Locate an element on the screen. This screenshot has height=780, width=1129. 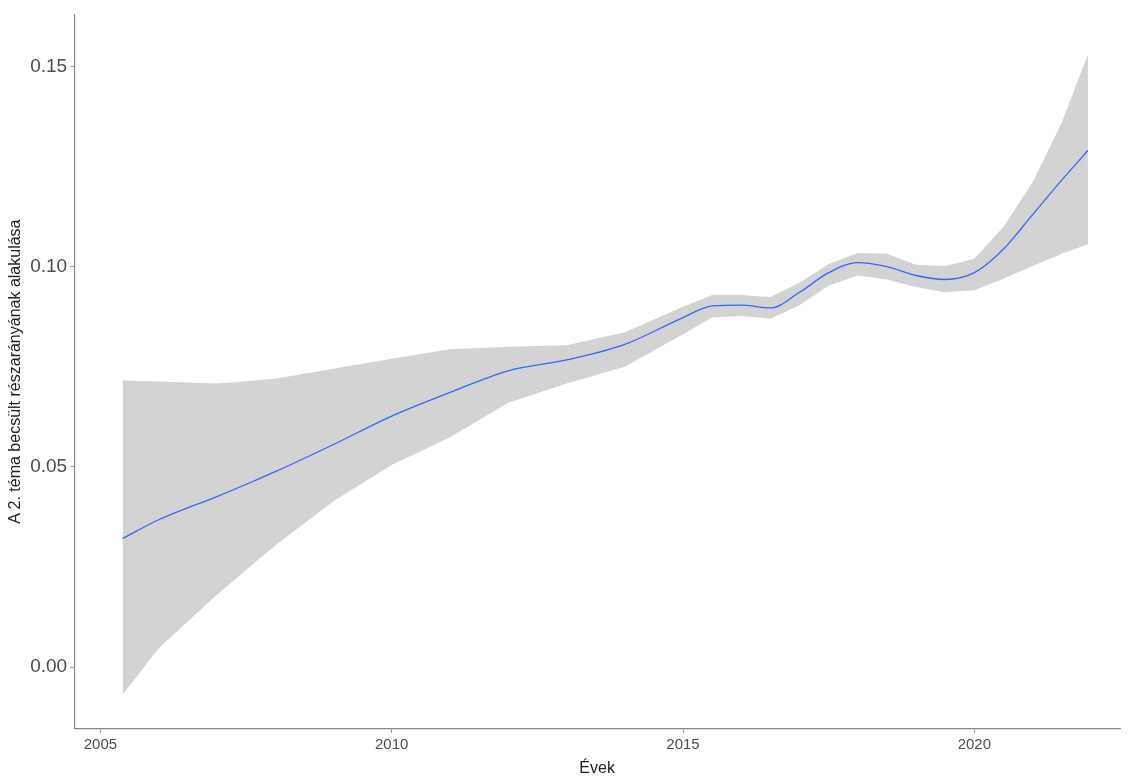
x-axis-title: Évek is located at coordinates (597, 766).